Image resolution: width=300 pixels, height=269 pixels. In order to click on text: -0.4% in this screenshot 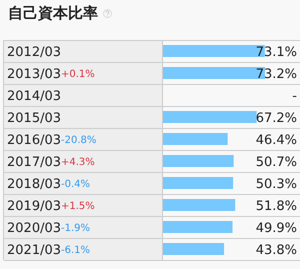, I will do `click(75, 184)`.